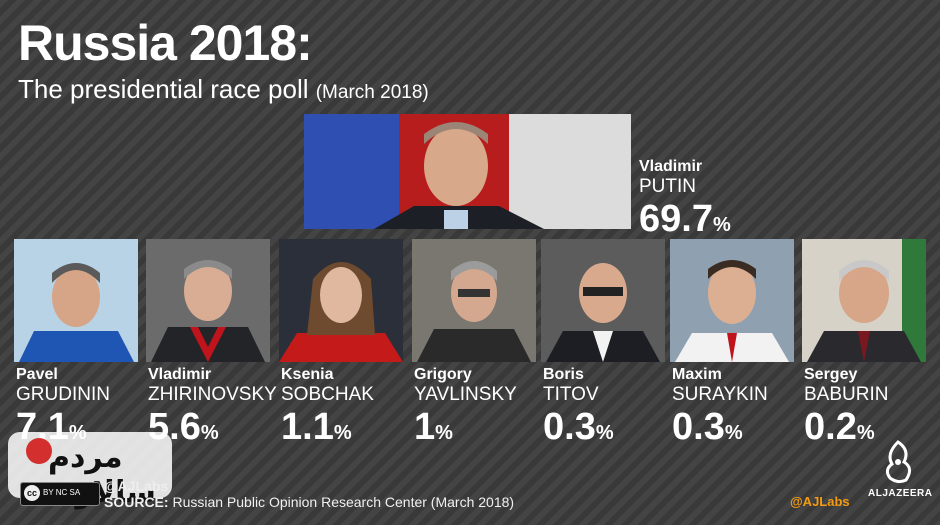 The height and width of the screenshot is (525, 940). I want to click on candidate-photo-baburin, so click(864, 300).